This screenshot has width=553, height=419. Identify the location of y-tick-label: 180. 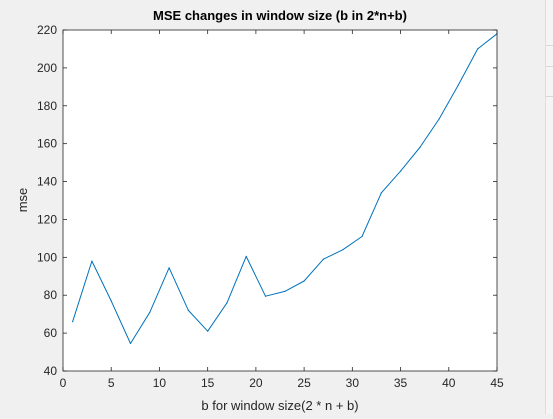
(47, 106).